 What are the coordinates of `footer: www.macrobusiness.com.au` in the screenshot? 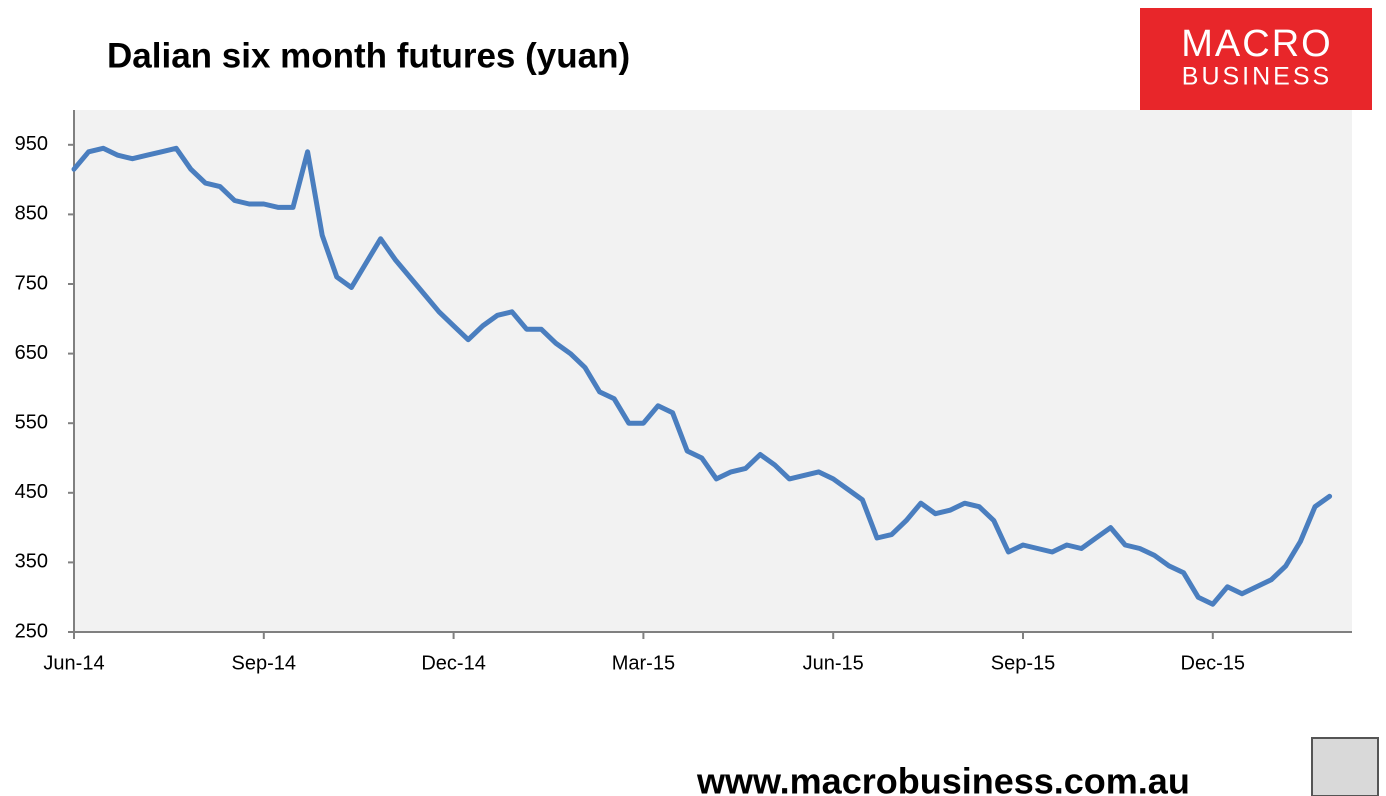 It's located at (943, 778).